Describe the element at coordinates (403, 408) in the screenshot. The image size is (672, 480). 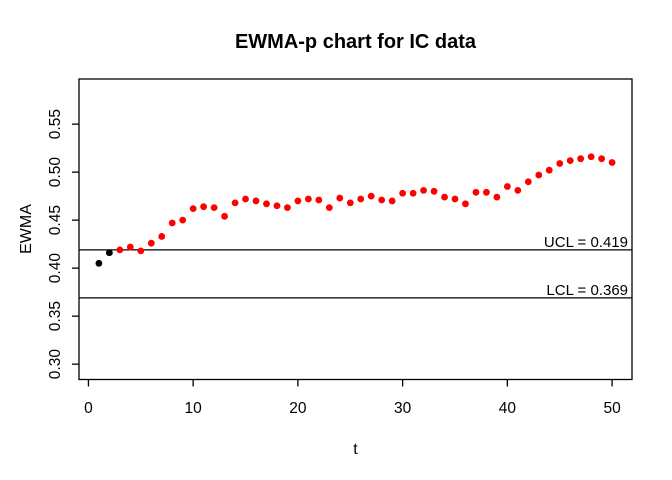
I see `x-tick-label: 30` at that location.